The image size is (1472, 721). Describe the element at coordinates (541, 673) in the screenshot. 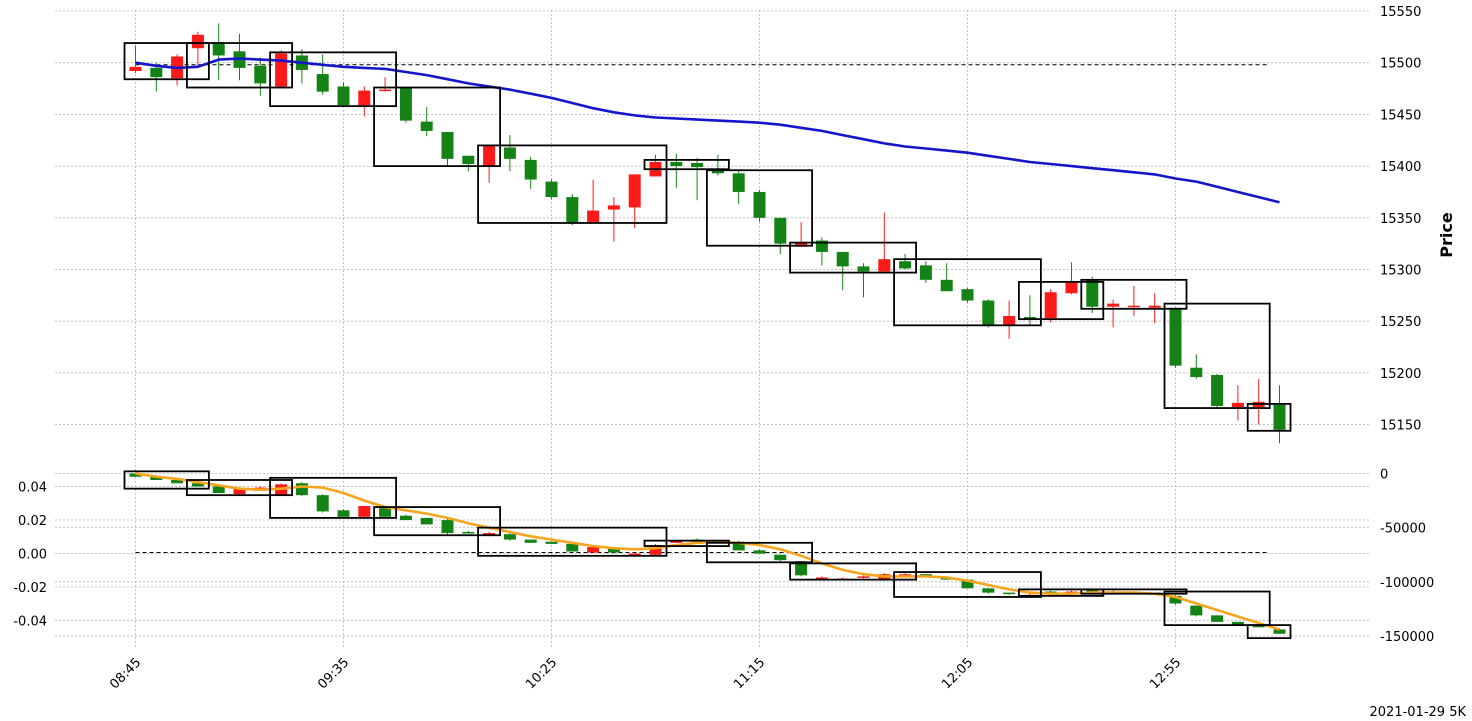

I see `x-tick-label: 10:25` at that location.